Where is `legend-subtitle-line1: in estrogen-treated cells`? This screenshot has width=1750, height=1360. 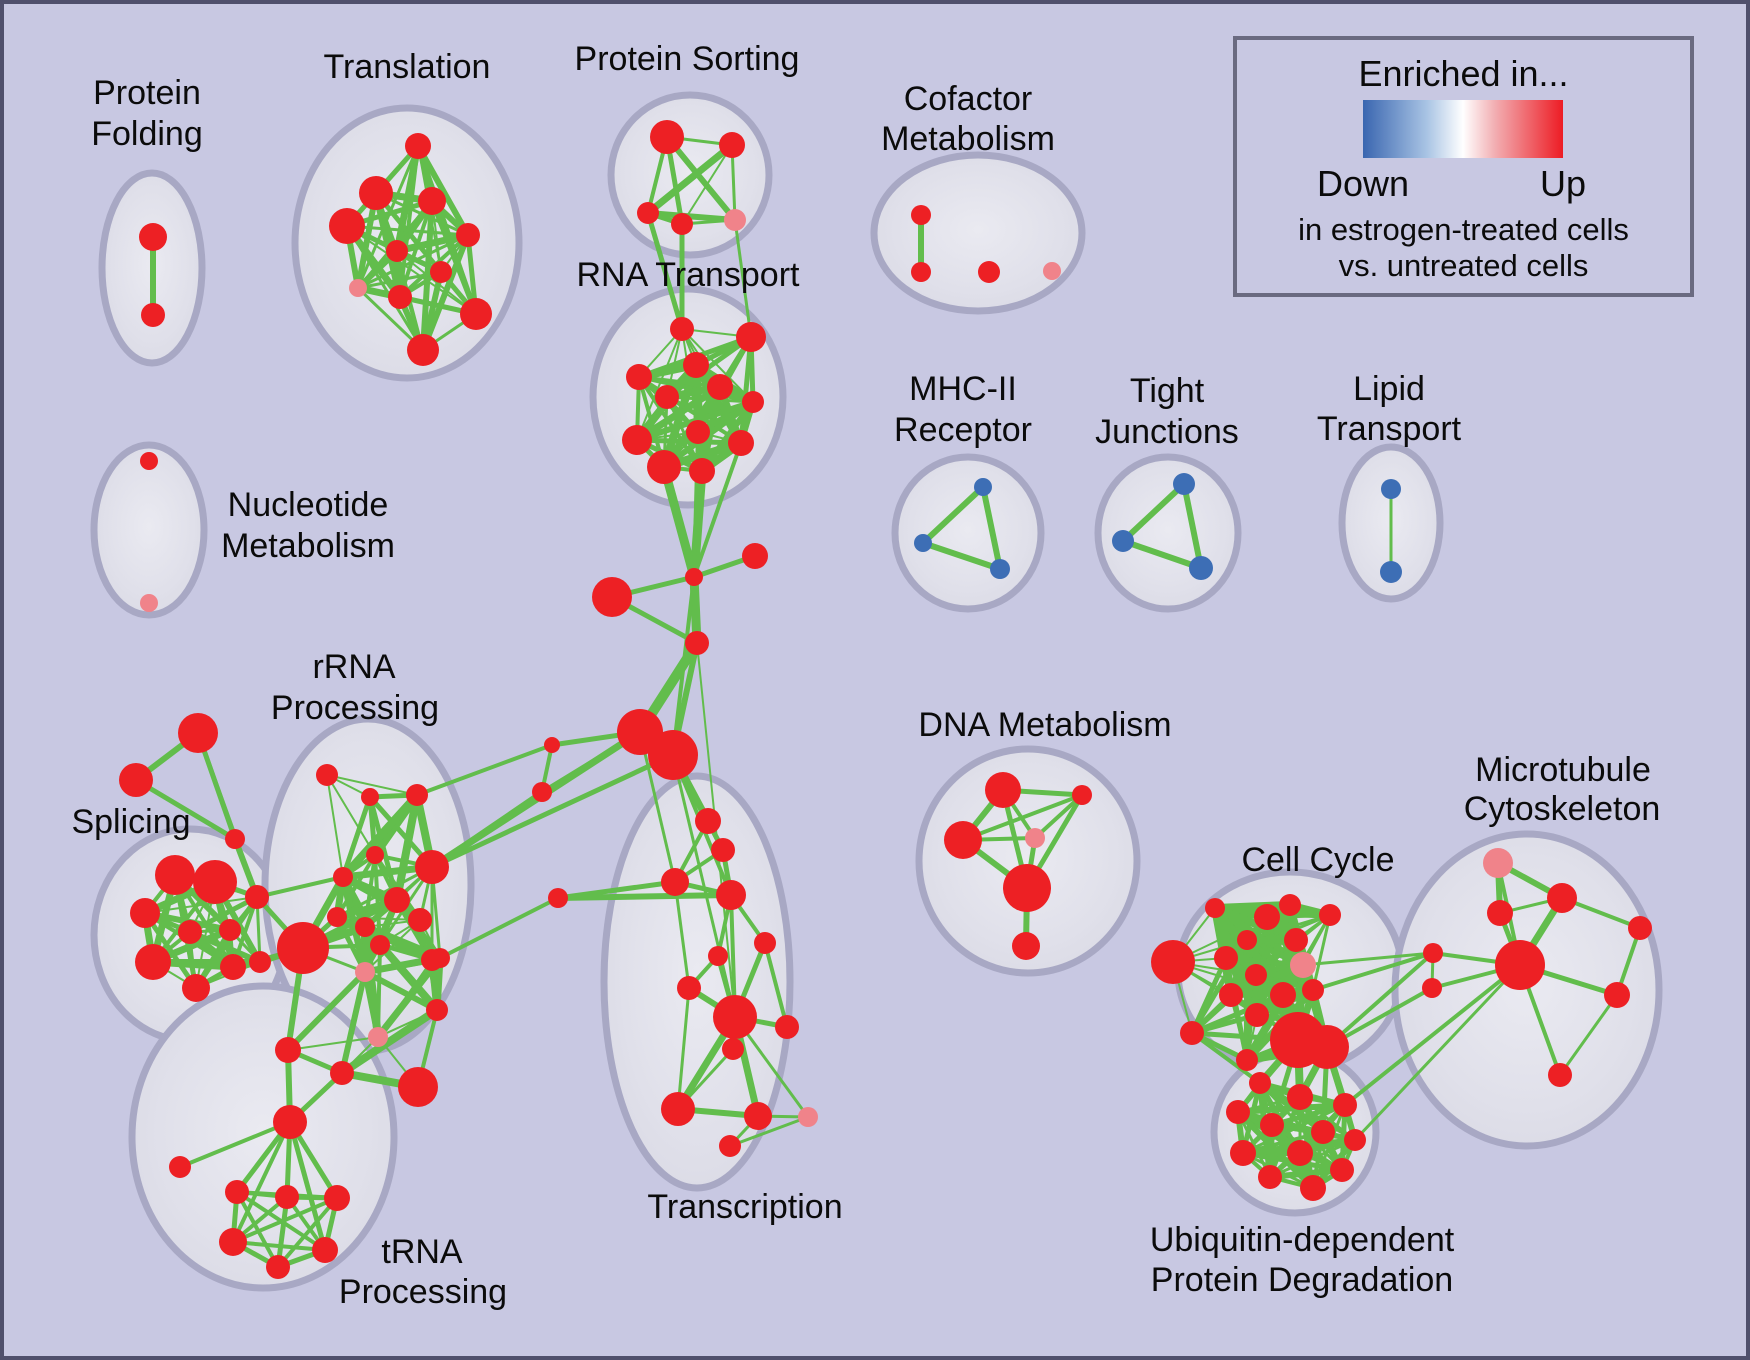 legend-subtitle-line1: in estrogen-treated cells is located at coordinates (1463, 229).